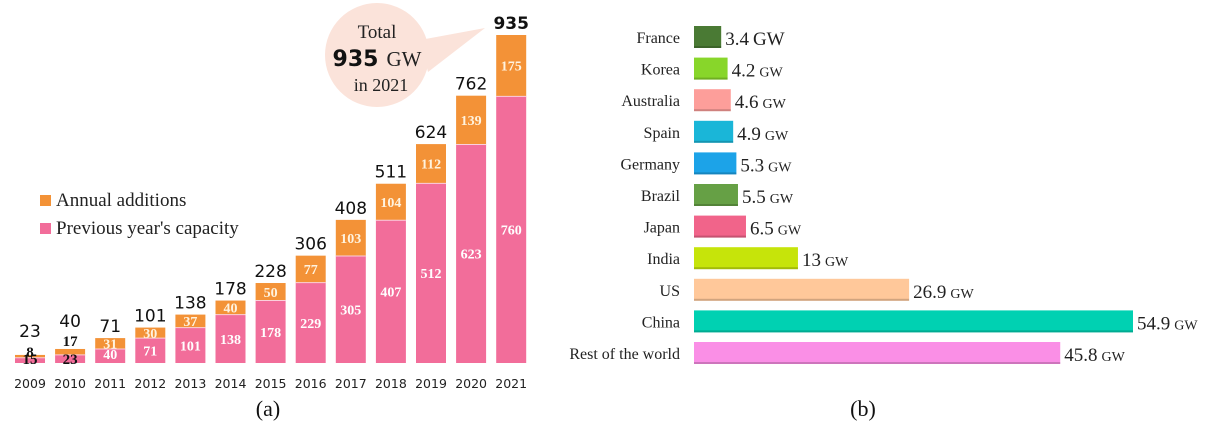 This screenshot has width=1213, height=428. I want to click on data-label-total: 624, so click(431, 133).